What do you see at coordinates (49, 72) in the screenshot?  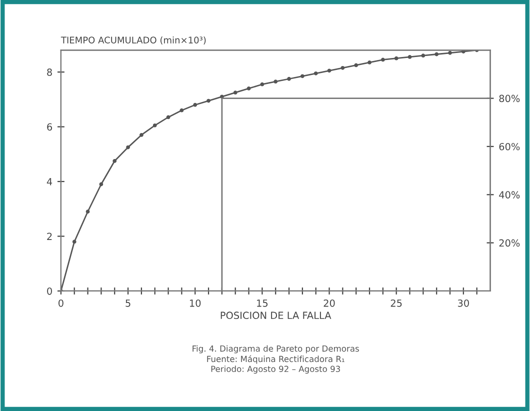 I see `y-tick-label: 8` at bounding box center [49, 72].